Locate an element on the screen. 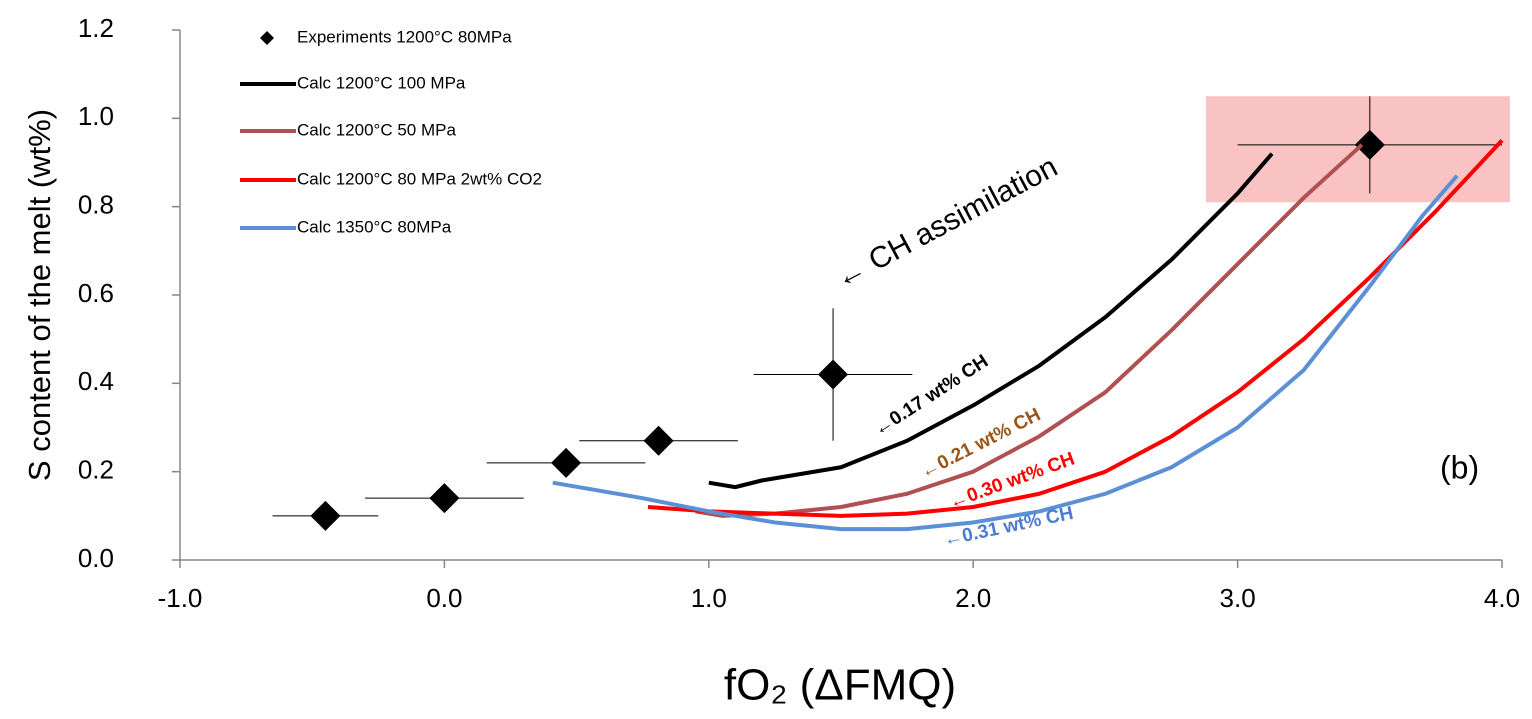  legend-label: Calc 1200°C 80 MPa 2wt% CO2 is located at coordinates (419, 178).